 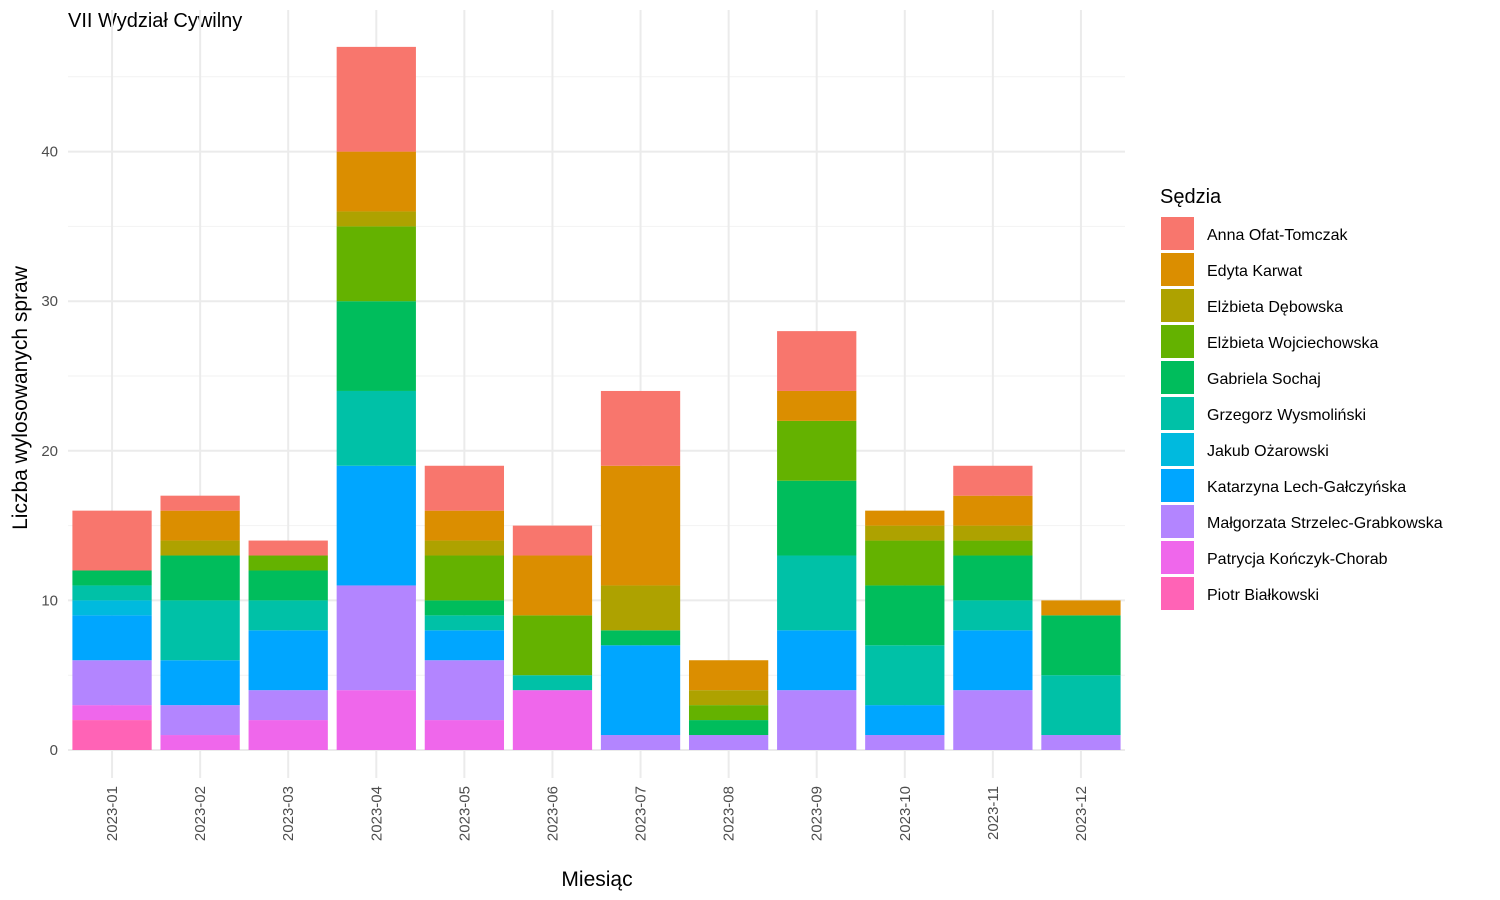 What do you see at coordinates (1268, 451) in the screenshot?
I see `legend-label: Jakub Ożarowski` at bounding box center [1268, 451].